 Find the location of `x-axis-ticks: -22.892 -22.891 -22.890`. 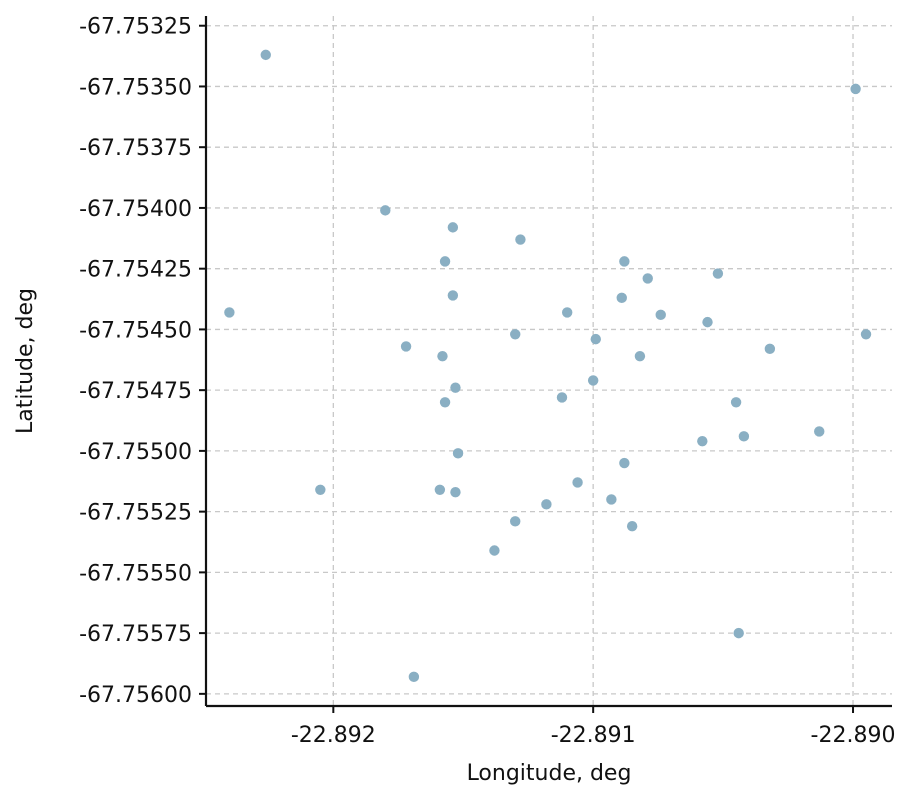

x-axis-ticks: -22.892 -22.891 -22.890 is located at coordinates (593, 727).